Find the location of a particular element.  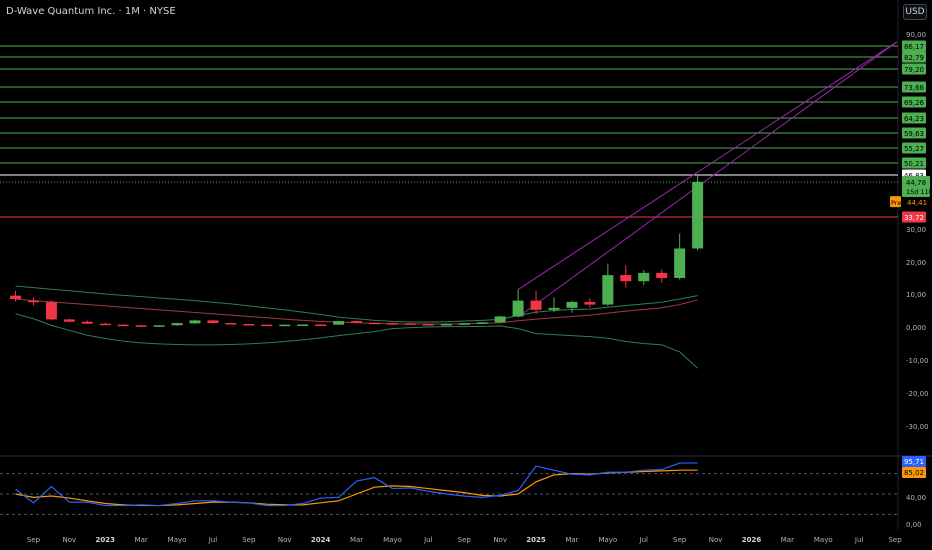

support-label: 33,72 is located at coordinates (914, 218).